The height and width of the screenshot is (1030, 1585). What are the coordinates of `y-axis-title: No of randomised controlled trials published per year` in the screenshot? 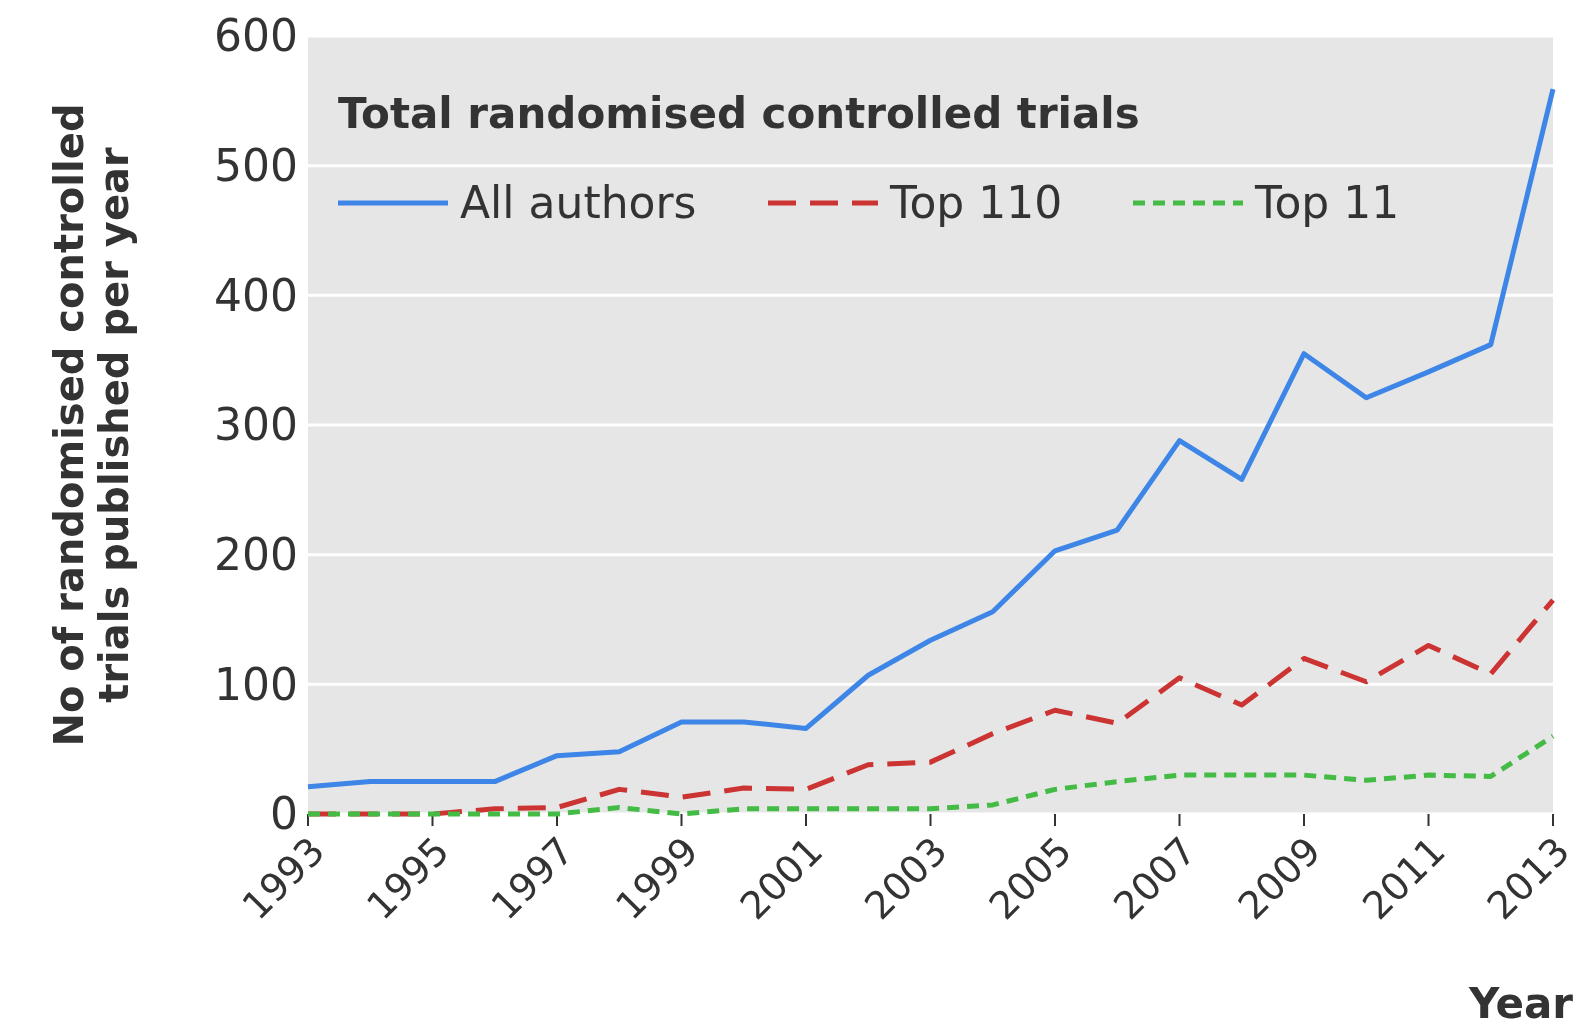 It's located at (91, 425).